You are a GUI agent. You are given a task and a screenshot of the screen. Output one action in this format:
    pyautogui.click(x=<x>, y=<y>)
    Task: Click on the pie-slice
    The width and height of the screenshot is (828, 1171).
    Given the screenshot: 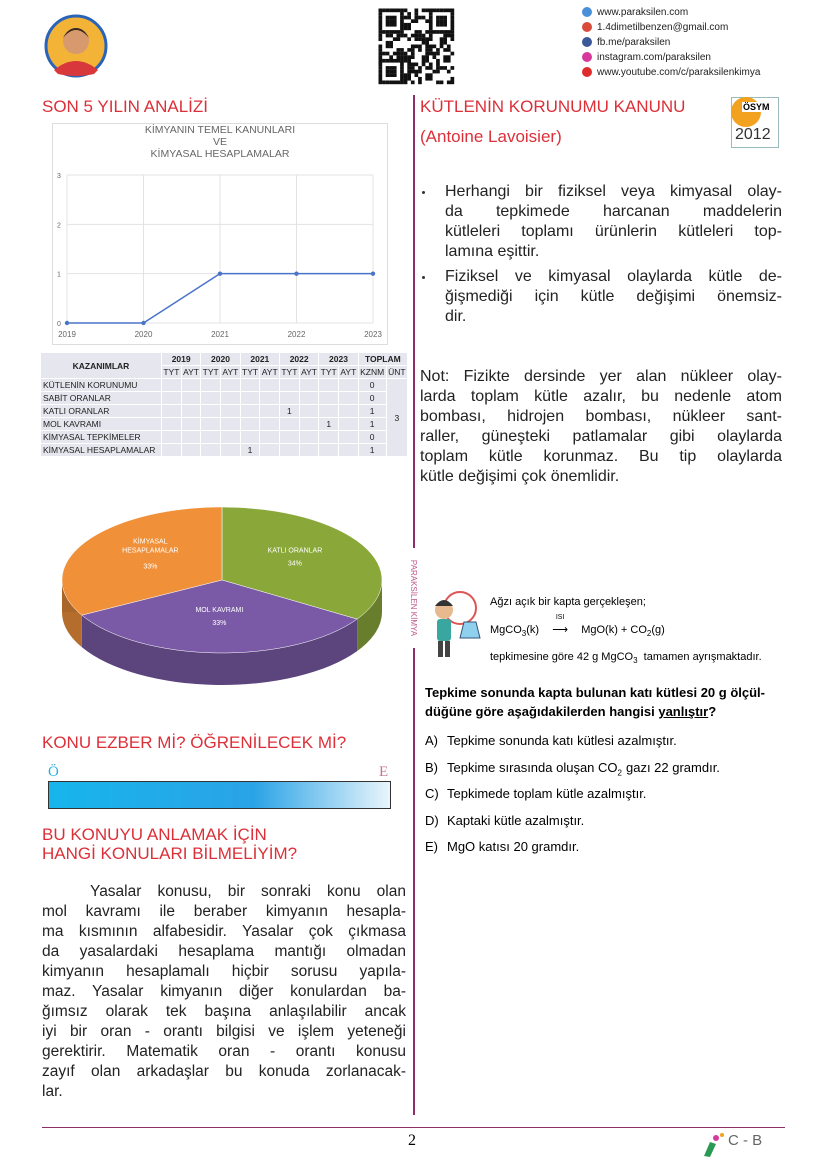 What is the action you would take?
    pyautogui.click(x=142, y=561)
    